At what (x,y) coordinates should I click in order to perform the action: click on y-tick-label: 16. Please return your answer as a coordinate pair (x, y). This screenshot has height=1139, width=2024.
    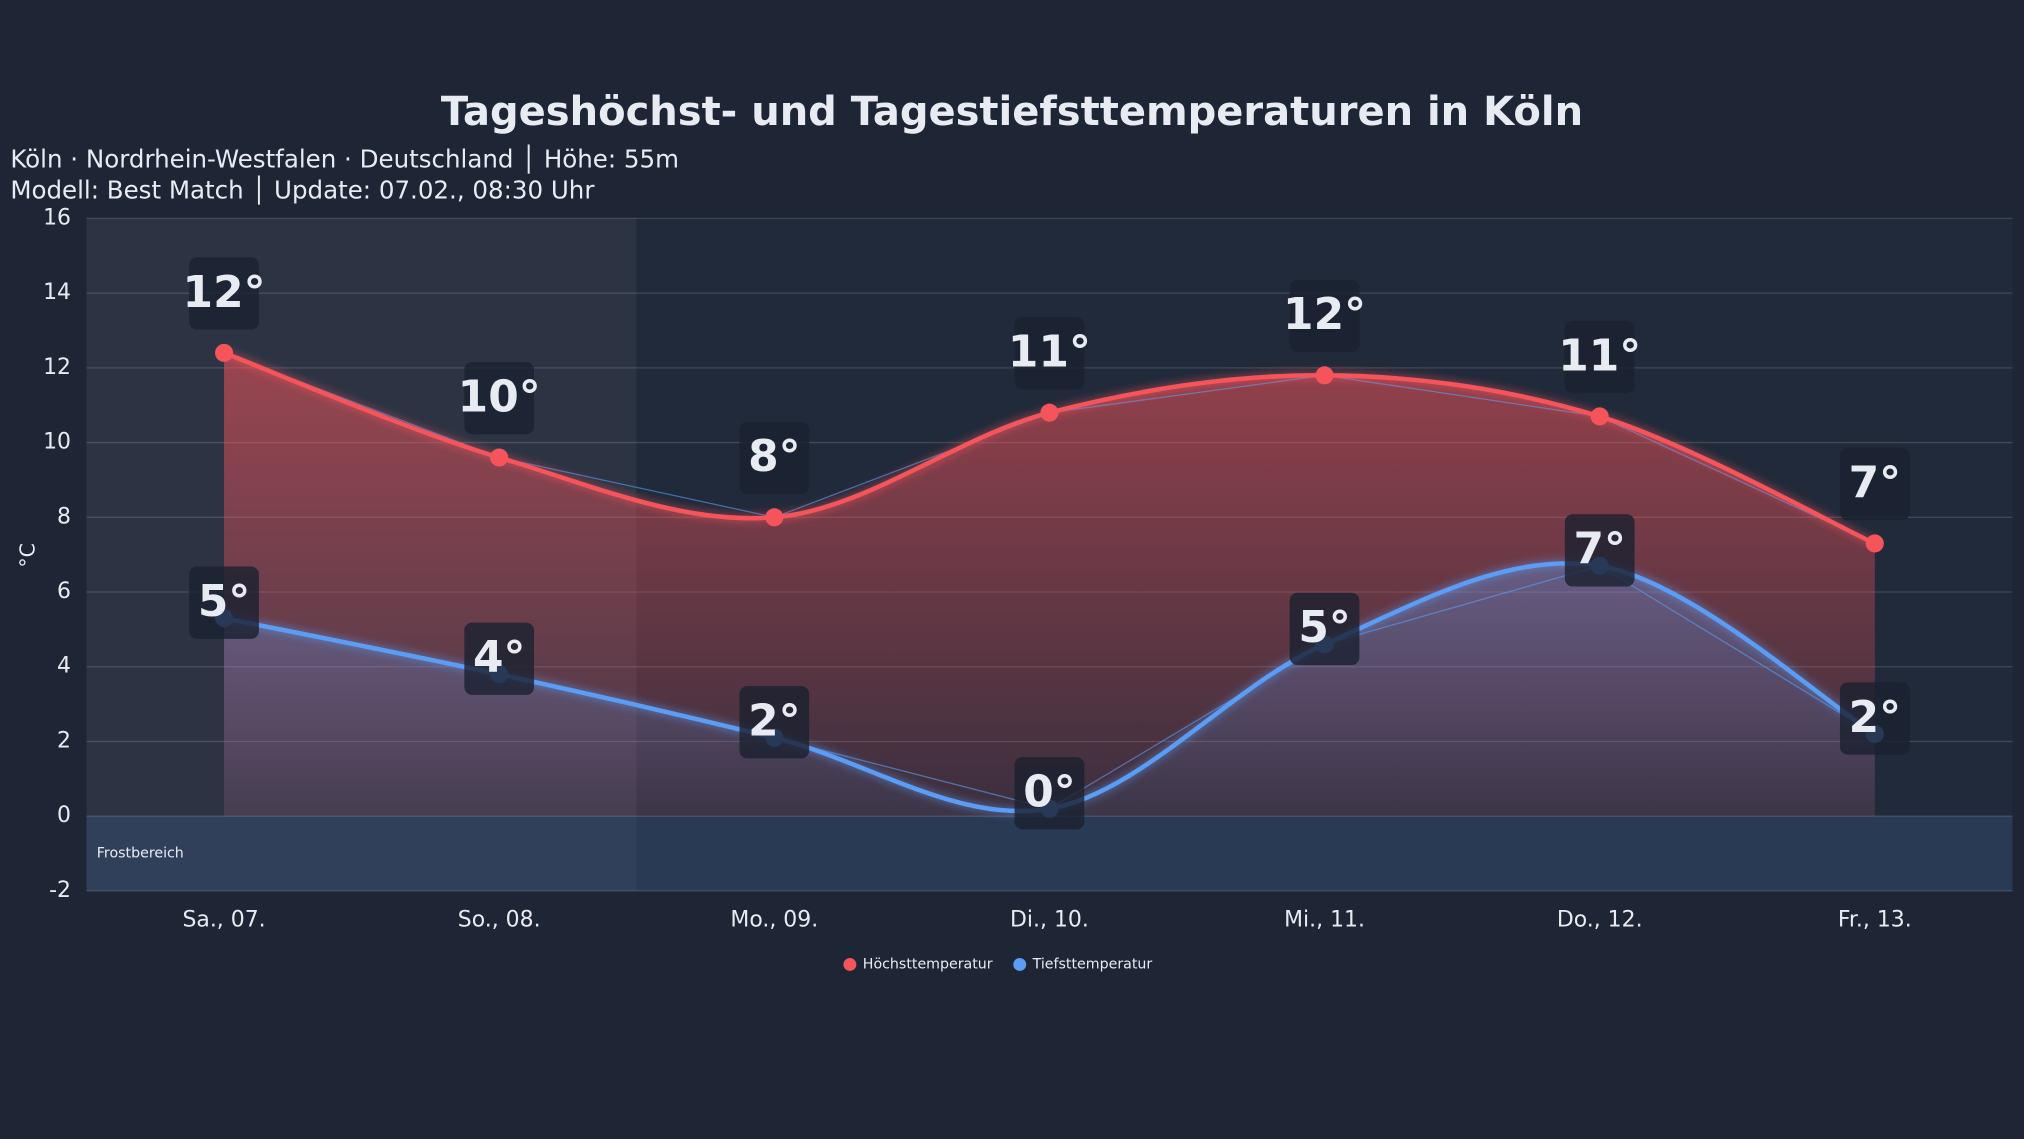
    Looking at the image, I should click on (57, 217).